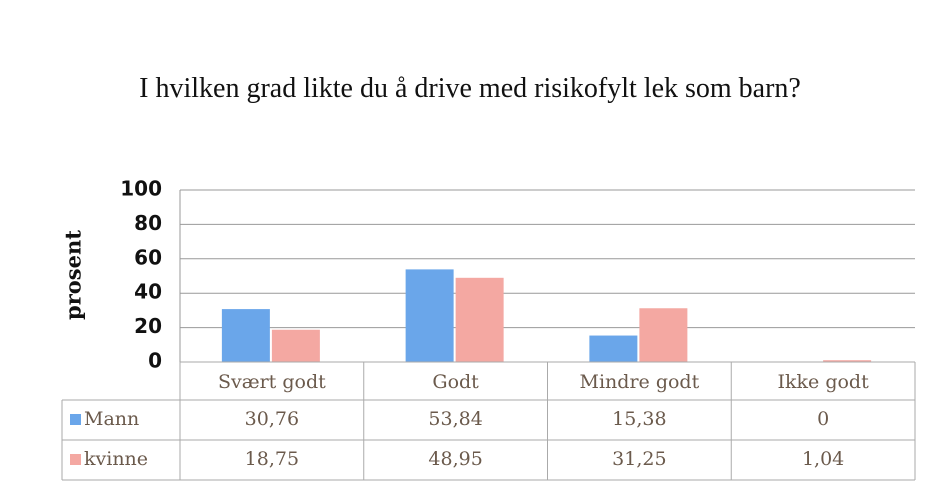 This screenshot has height=497, width=933. I want to click on data-label: 31,25, so click(639, 459).